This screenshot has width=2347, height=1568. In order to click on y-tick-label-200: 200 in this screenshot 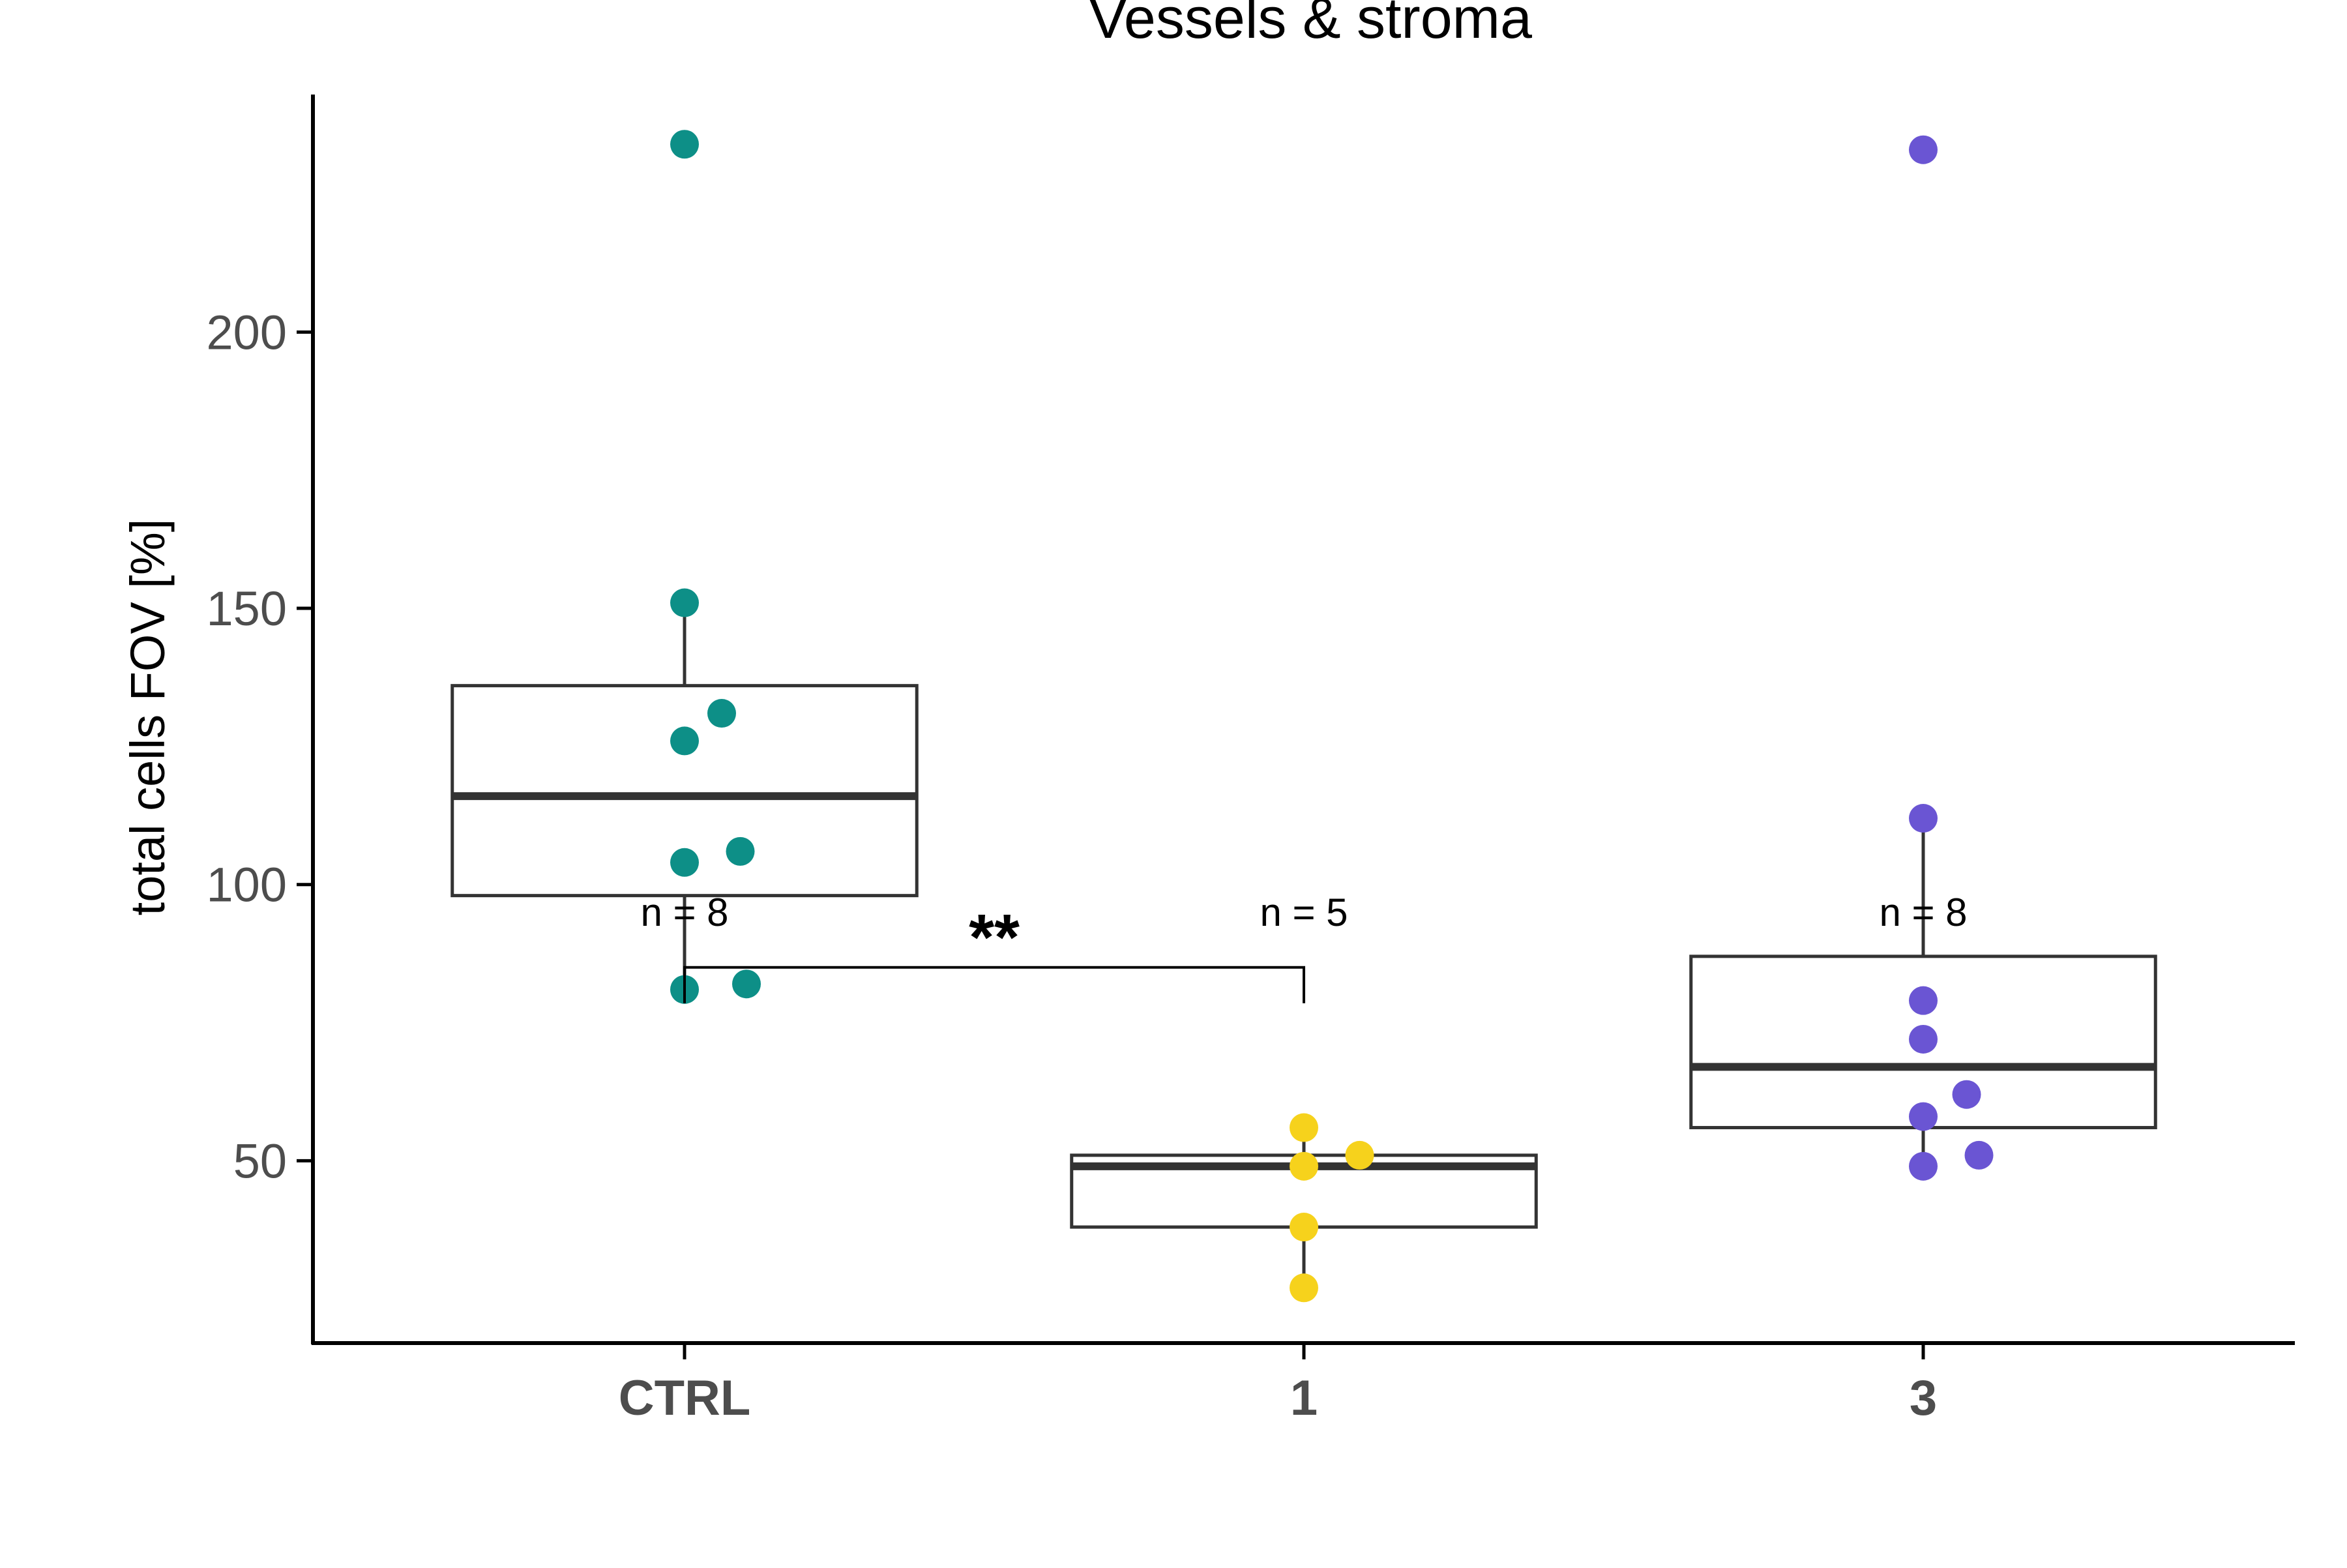, I will do `click(247, 332)`.